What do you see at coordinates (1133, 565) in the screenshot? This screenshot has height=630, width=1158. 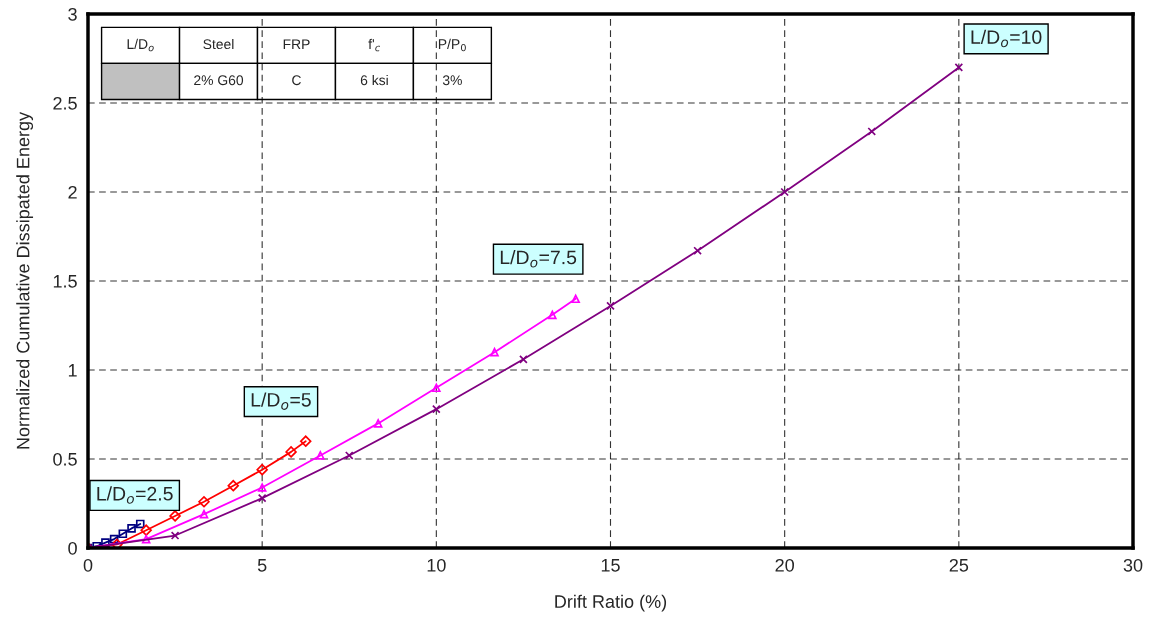 I see `x-tick-label: 30` at bounding box center [1133, 565].